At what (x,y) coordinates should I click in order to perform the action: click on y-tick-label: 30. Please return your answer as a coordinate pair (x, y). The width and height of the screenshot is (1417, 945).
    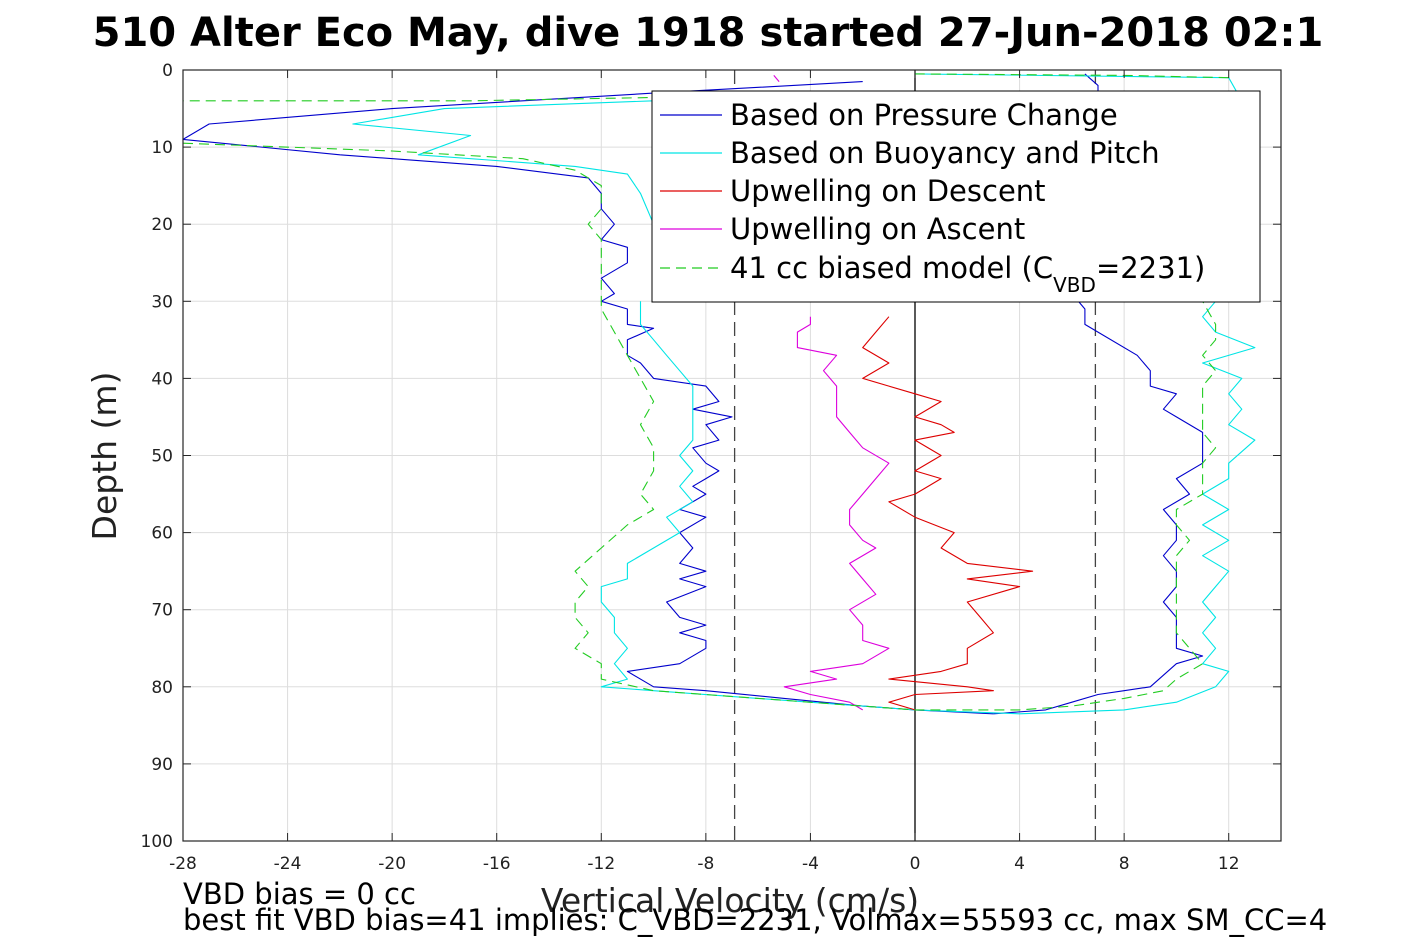
    Looking at the image, I should click on (162, 302).